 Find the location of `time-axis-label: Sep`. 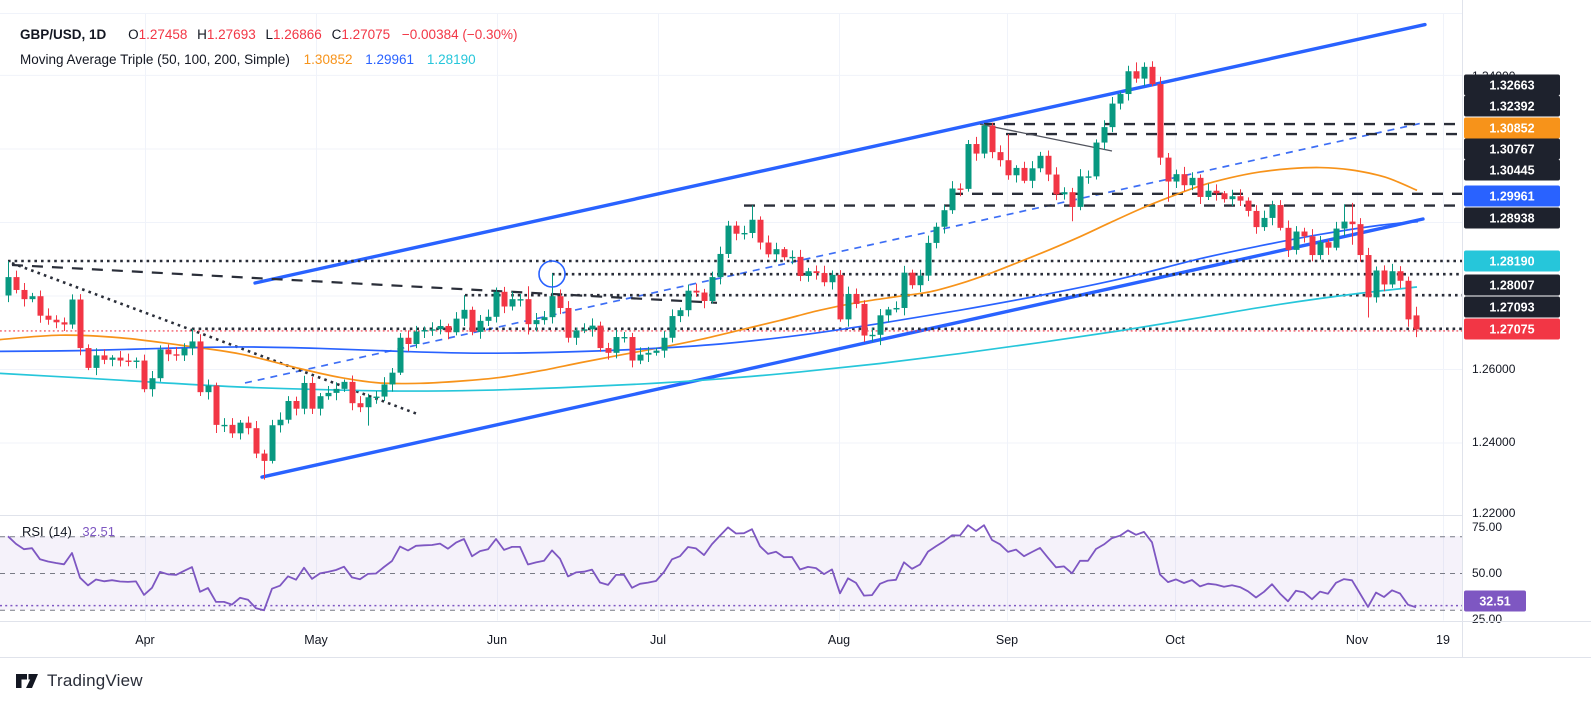

time-axis-label: Sep is located at coordinates (1007, 640).